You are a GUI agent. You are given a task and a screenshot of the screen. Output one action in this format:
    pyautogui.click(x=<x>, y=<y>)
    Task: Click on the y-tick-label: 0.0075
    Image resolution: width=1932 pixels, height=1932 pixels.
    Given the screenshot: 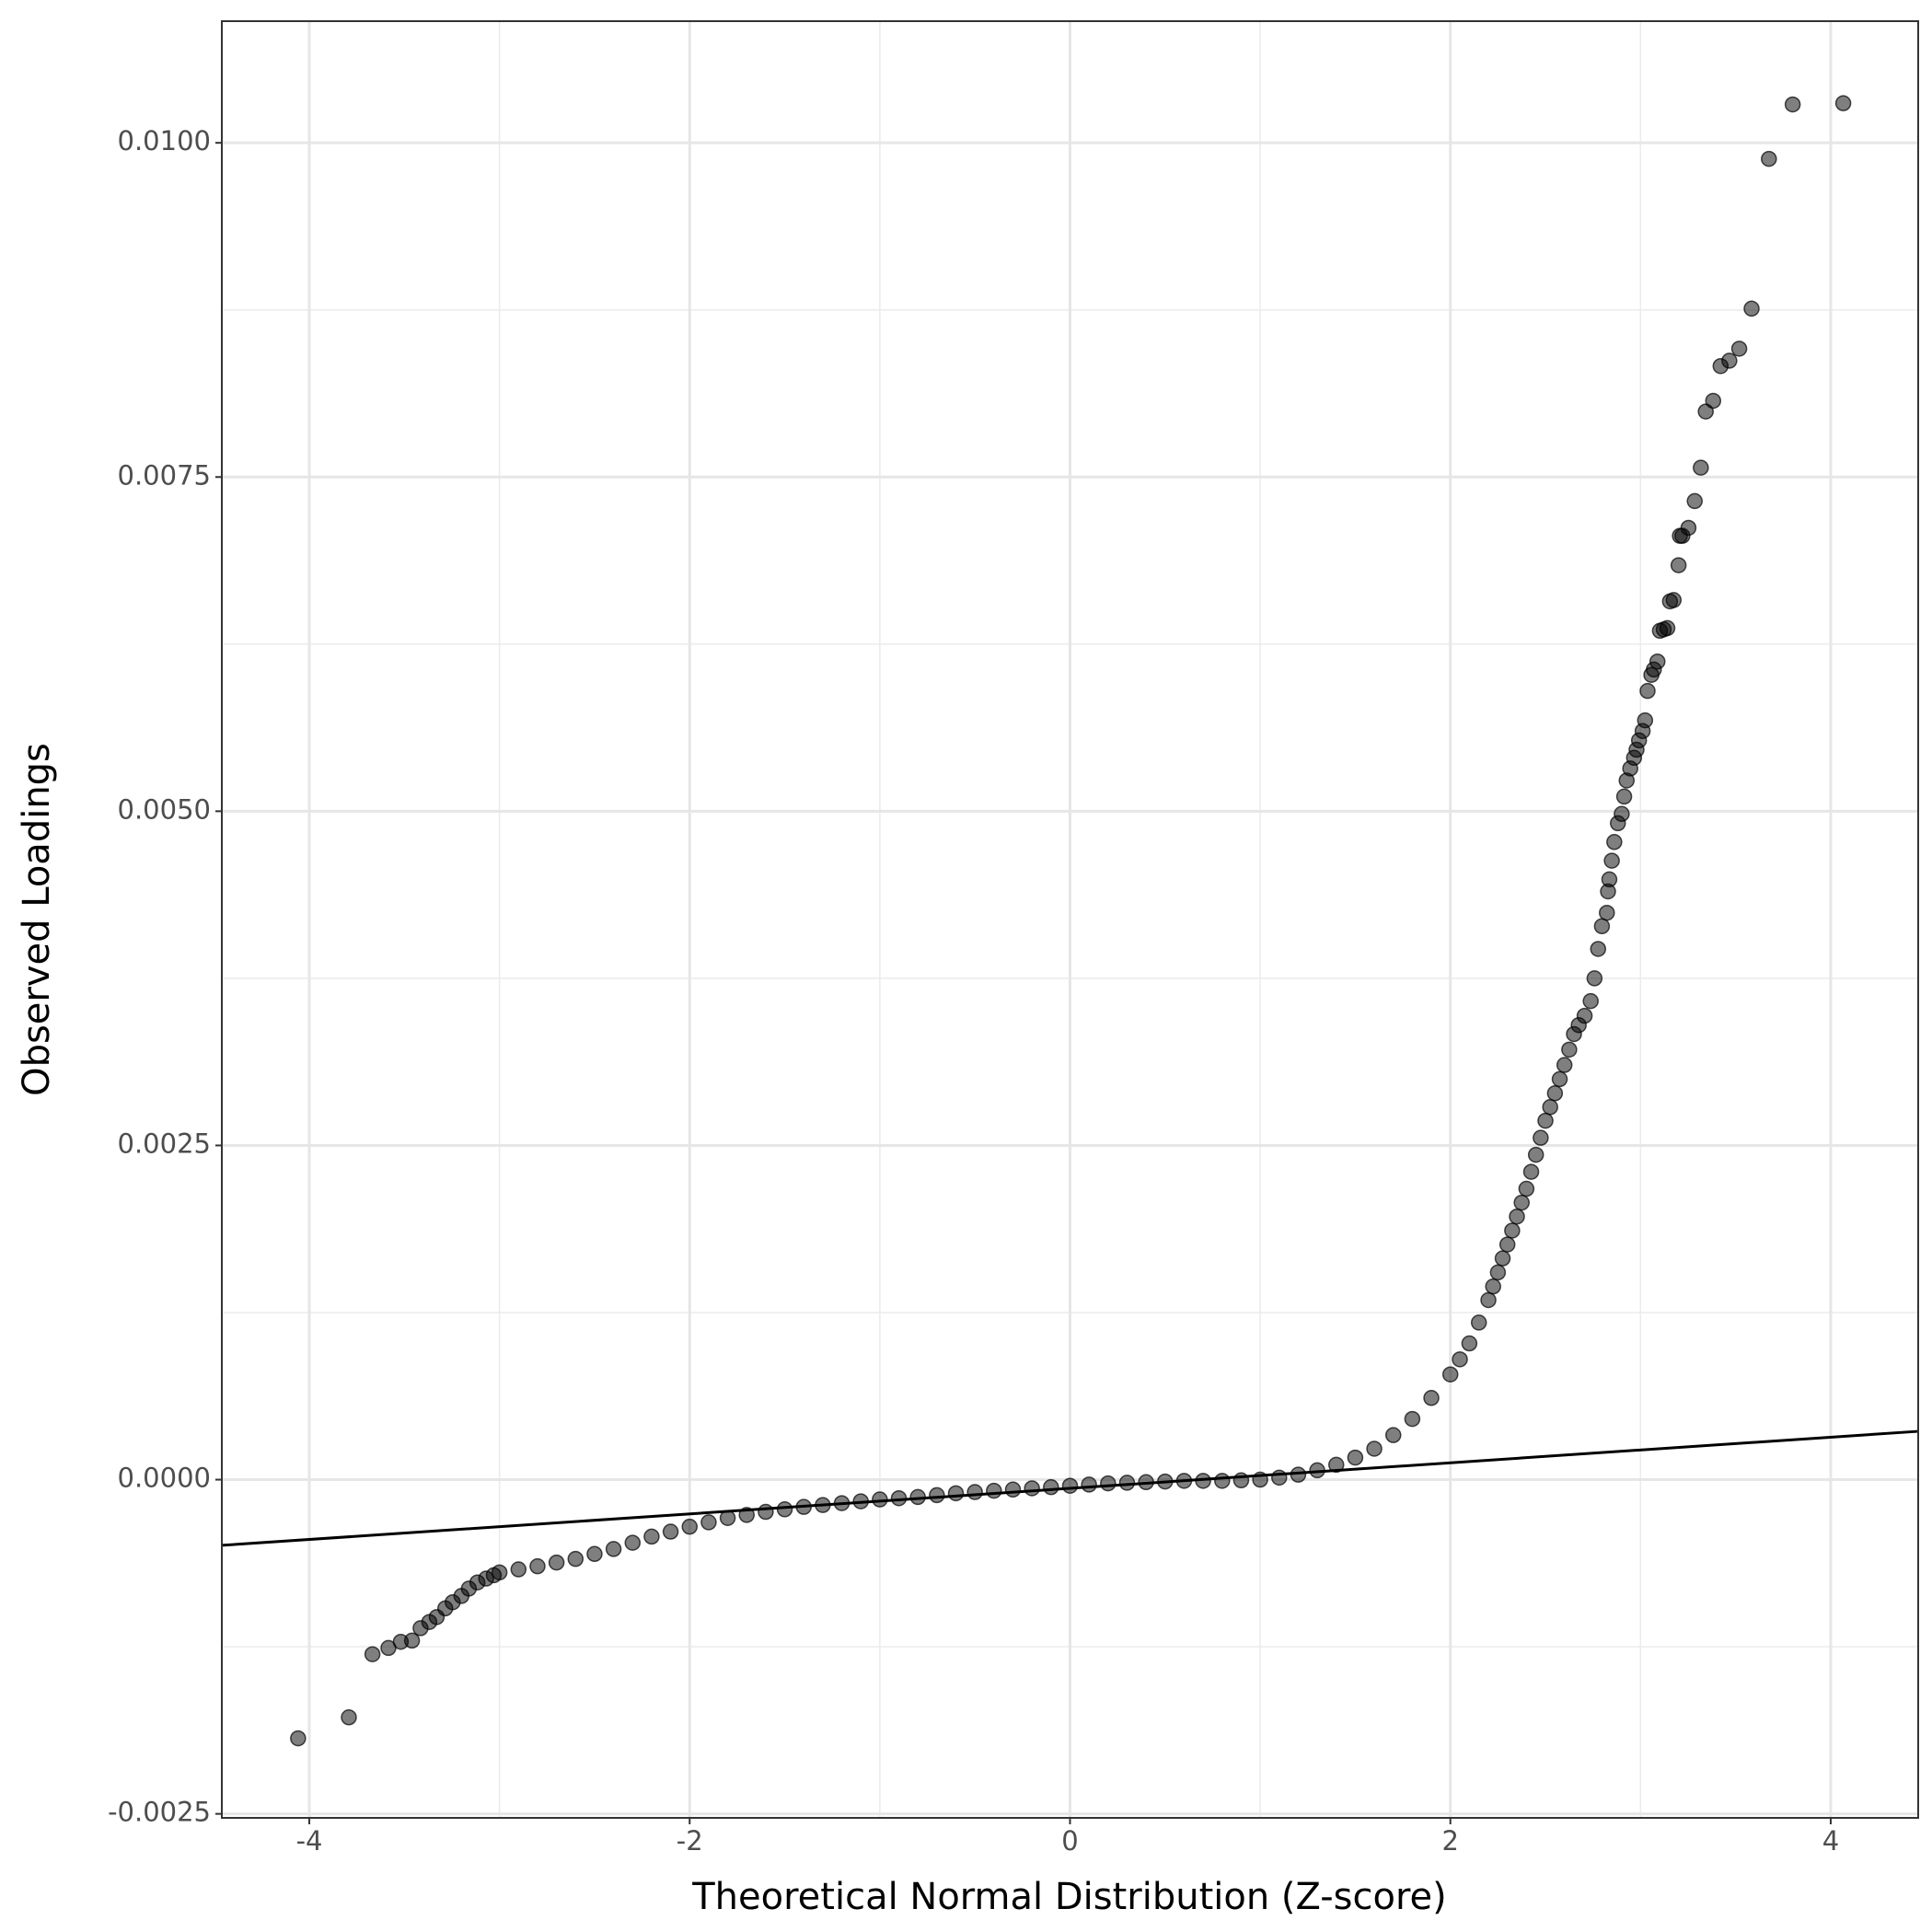 What is the action you would take?
    pyautogui.click(x=165, y=475)
    